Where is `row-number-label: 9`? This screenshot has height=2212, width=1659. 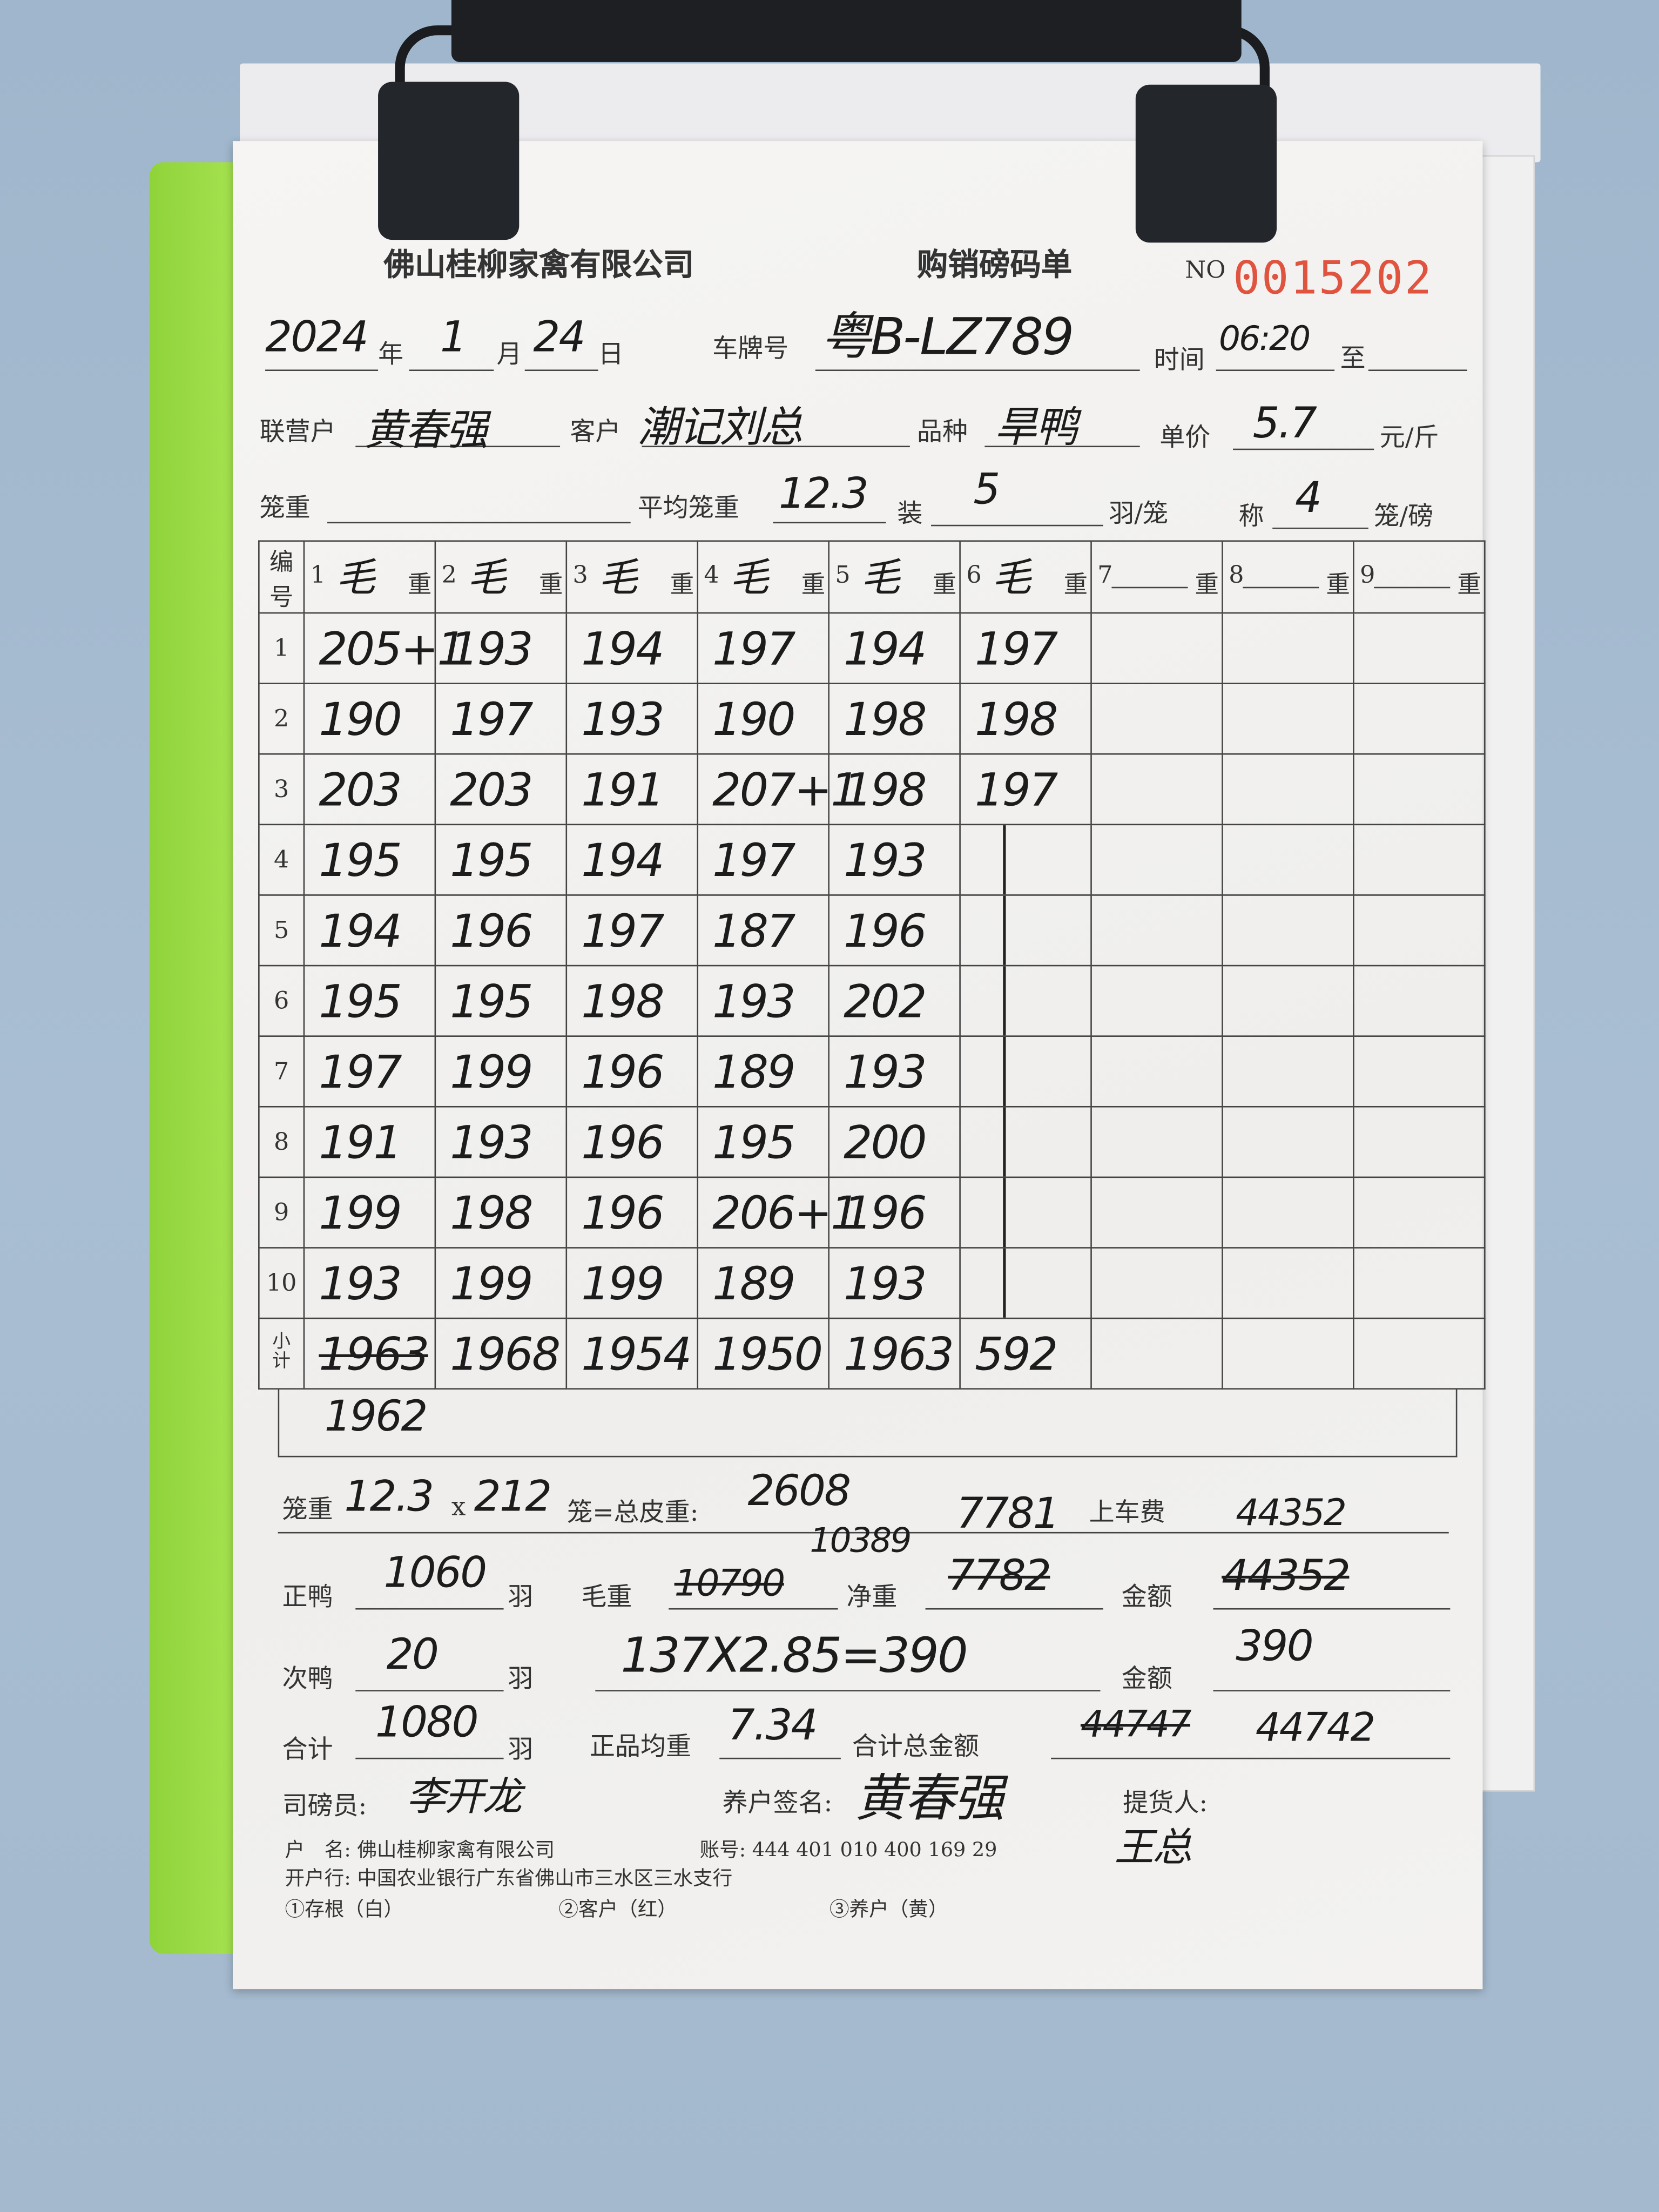 row-number-label: 9 is located at coordinates (281, 1212).